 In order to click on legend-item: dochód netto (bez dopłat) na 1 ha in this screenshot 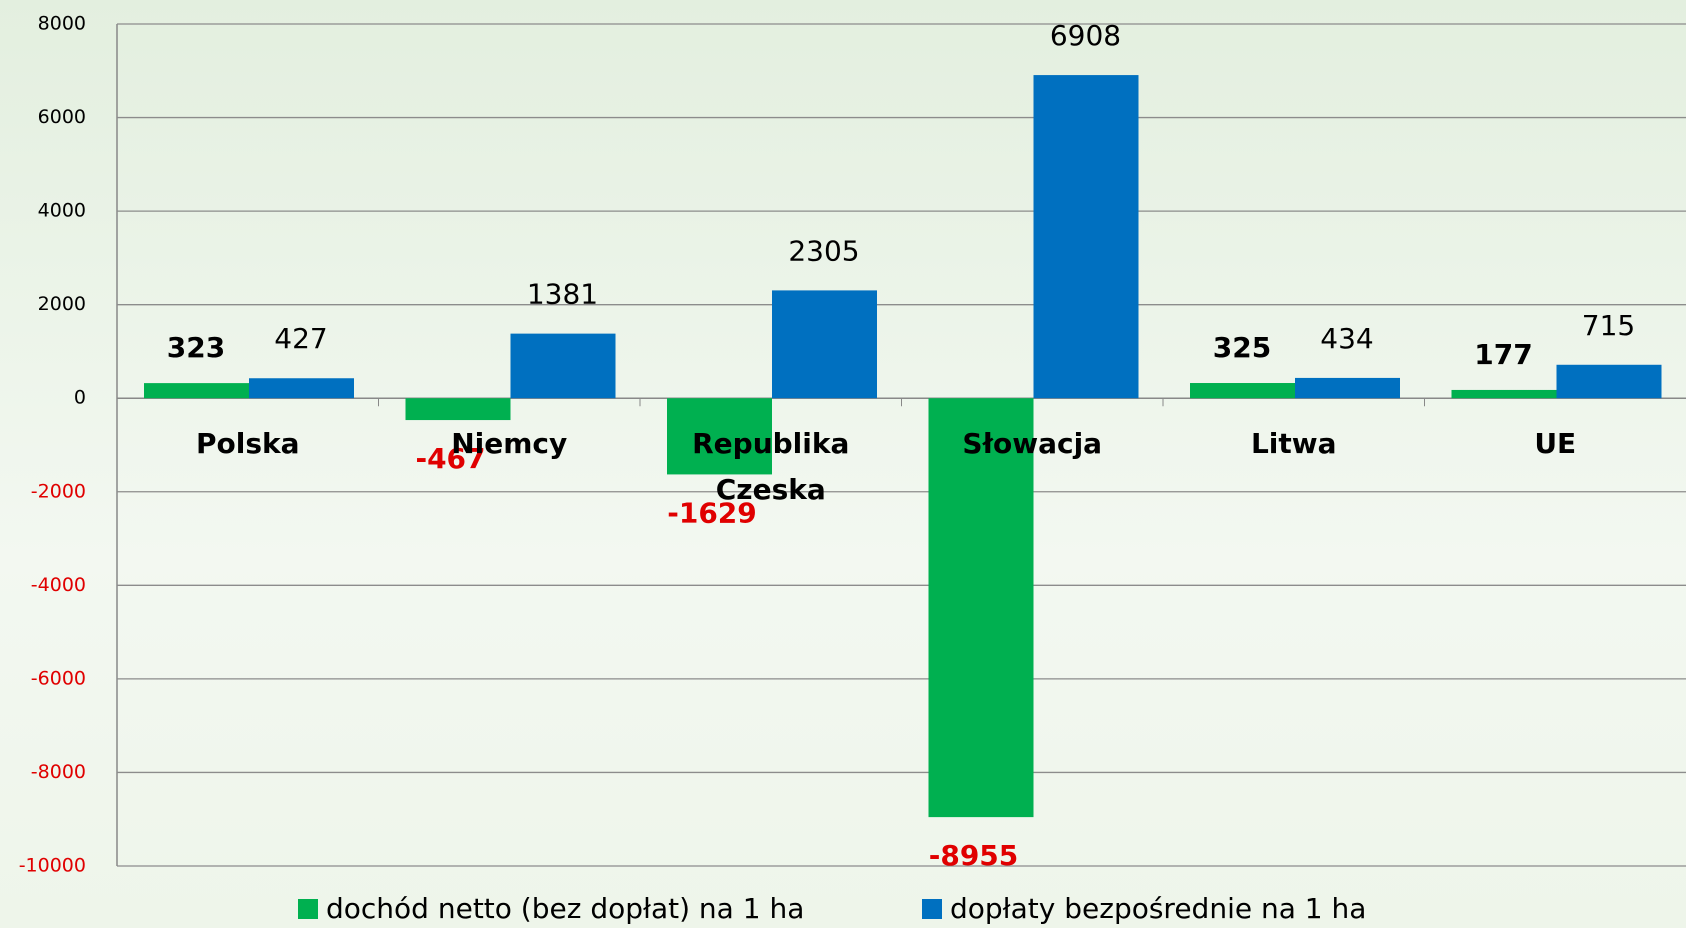, I will do `click(551, 908)`.